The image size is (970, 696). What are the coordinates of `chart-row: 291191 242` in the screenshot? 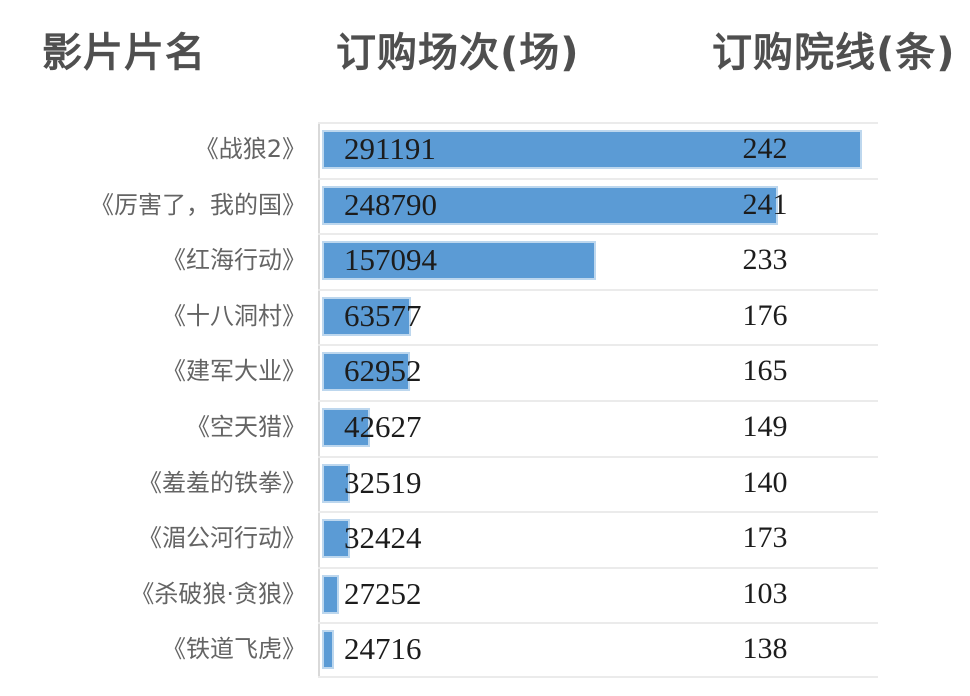 It's located at (598, 150).